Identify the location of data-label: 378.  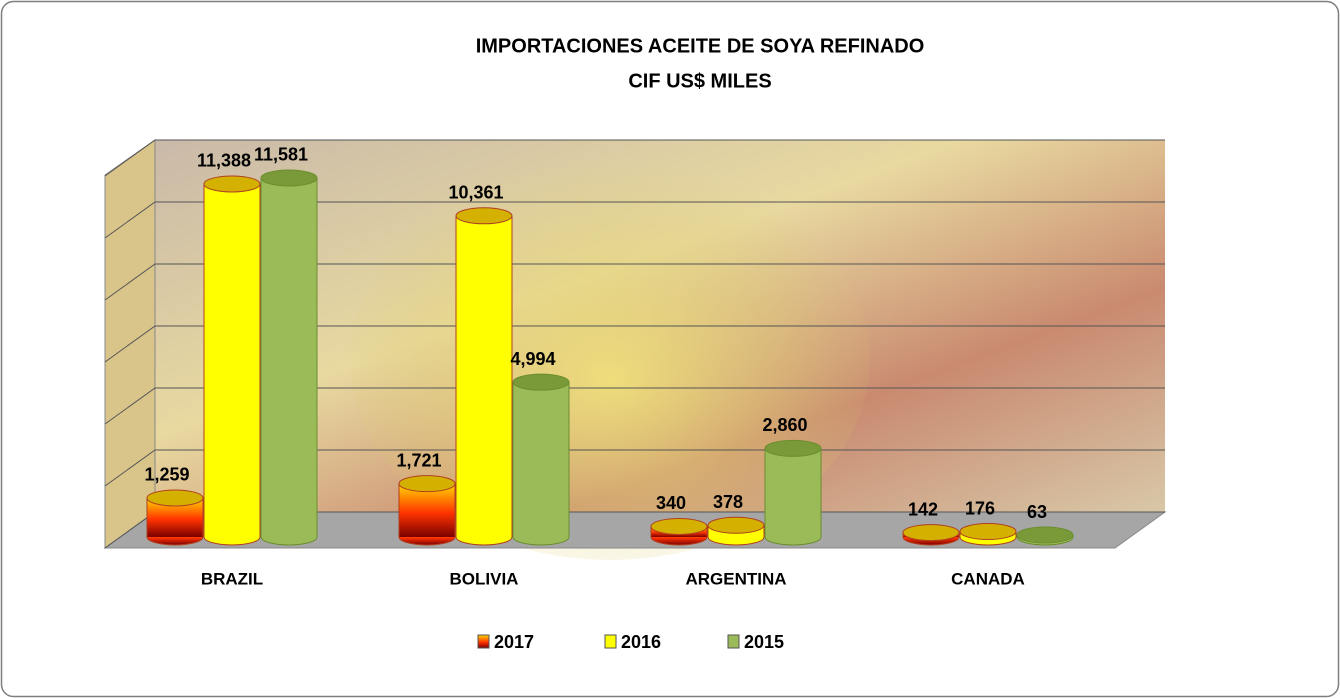
(728, 502).